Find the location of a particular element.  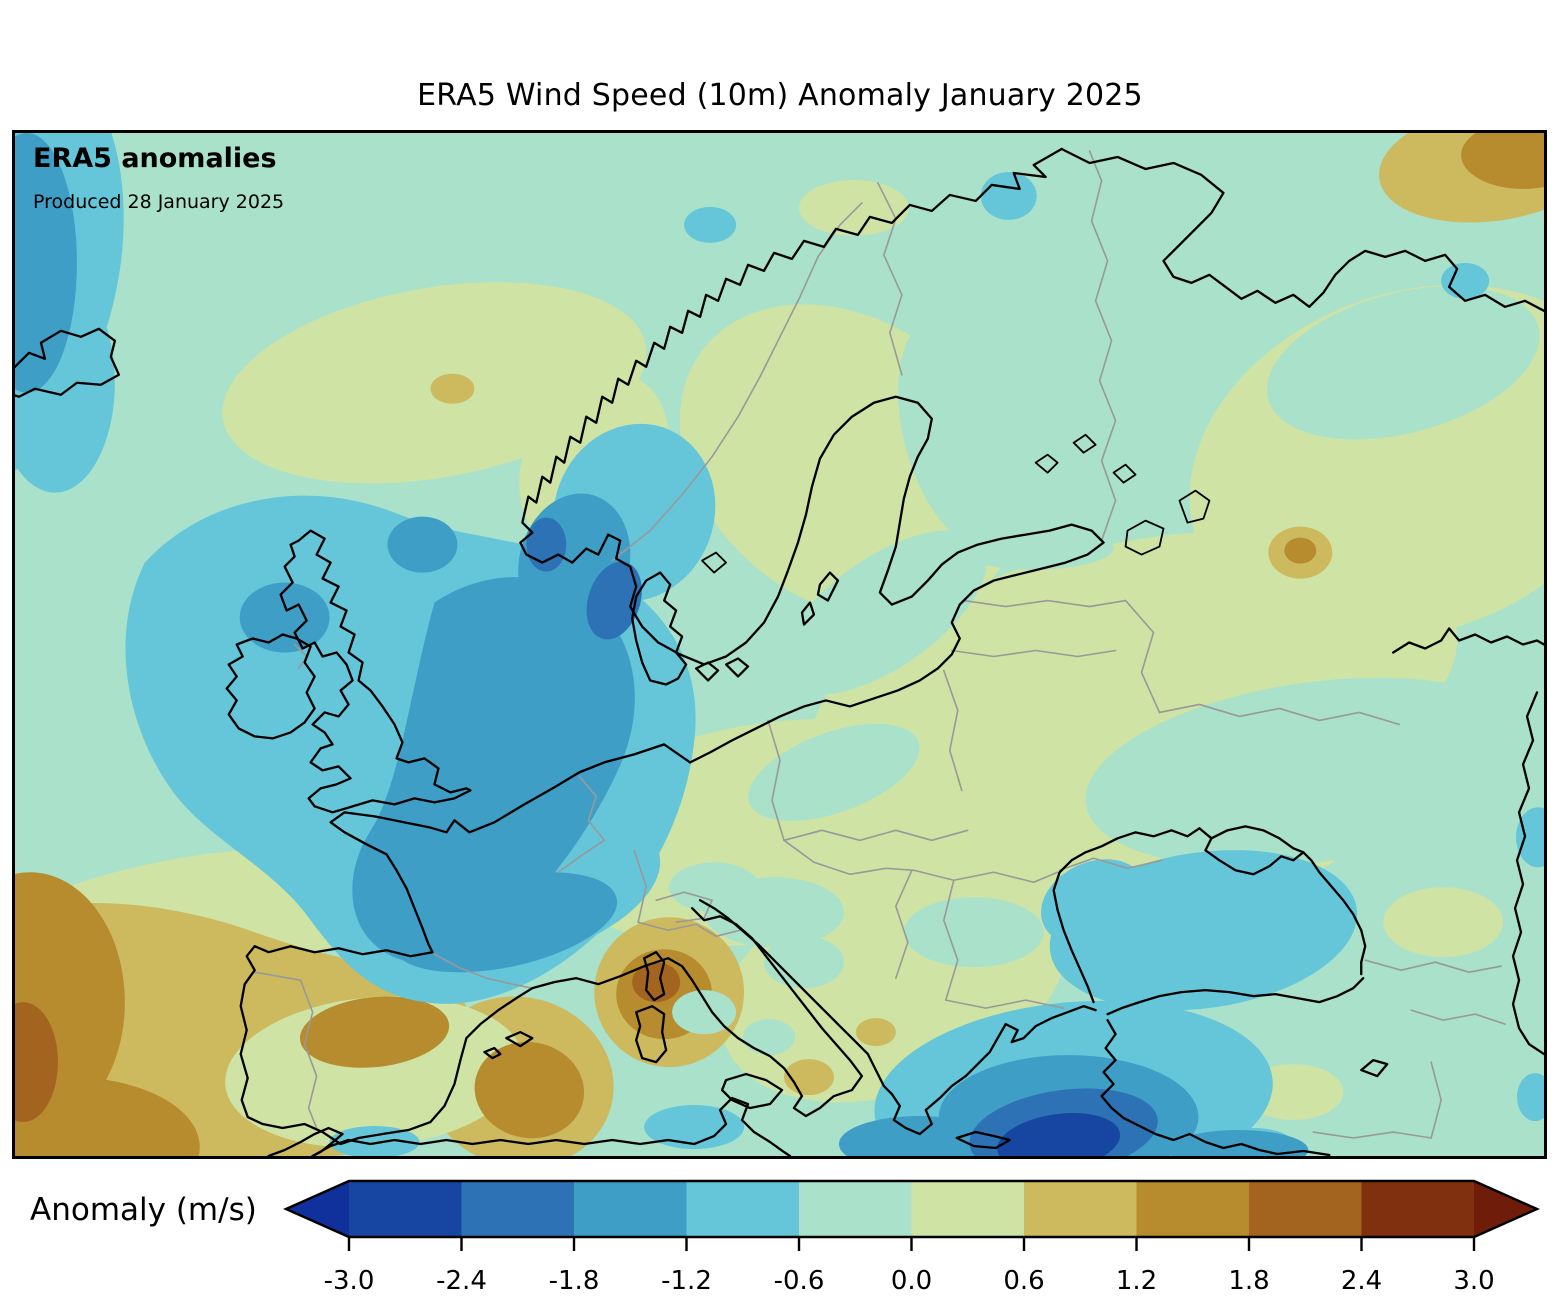

colorbar-arrow-low is located at coordinates (317, 1209).